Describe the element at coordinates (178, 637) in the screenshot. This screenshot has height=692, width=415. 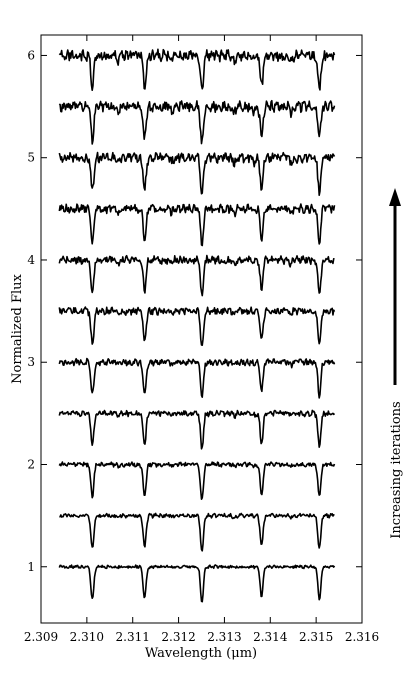
I see `x-tick-label: 2.312` at that location.